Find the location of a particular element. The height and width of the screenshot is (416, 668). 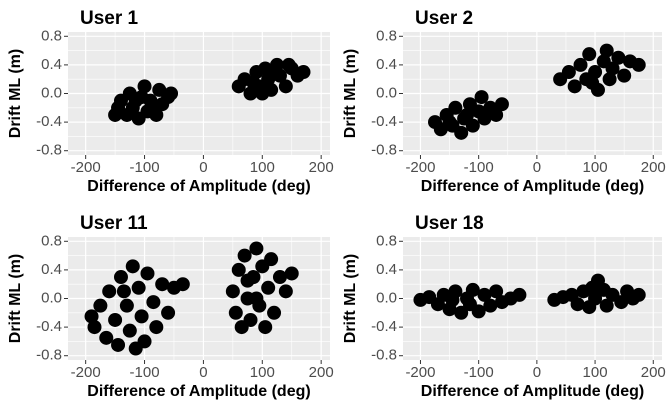

y-tick-label: 0.0 is located at coordinates (51, 297).